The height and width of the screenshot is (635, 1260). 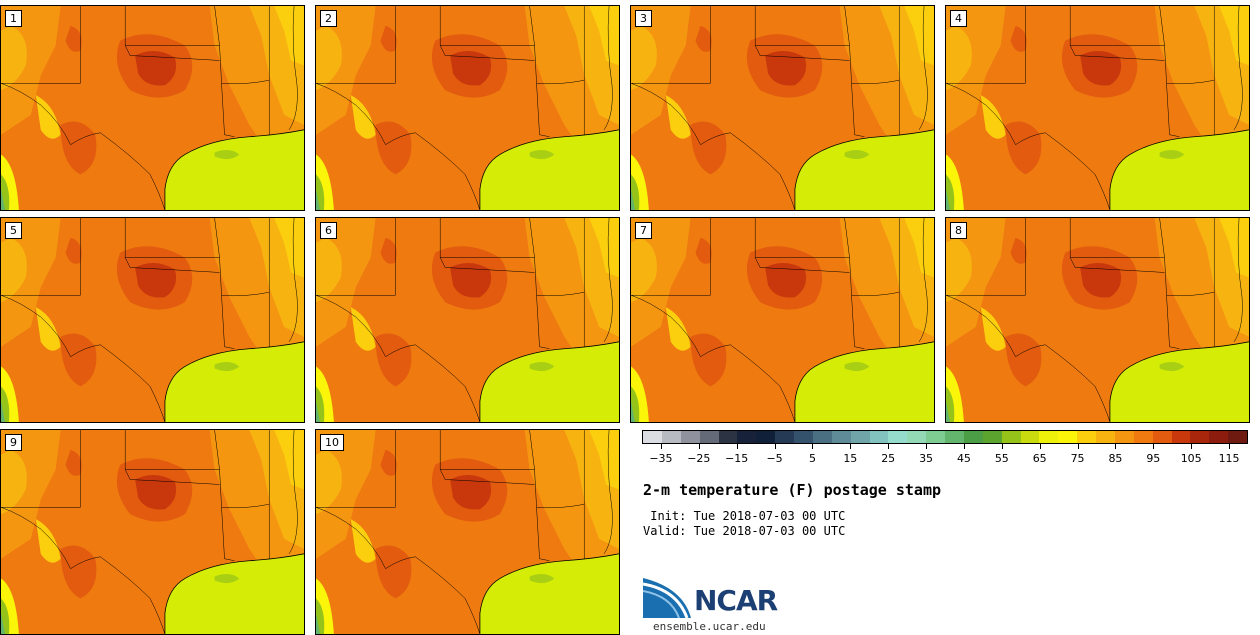 What do you see at coordinates (774, 458) in the screenshot?
I see `colorbar-tick-label: −5` at bounding box center [774, 458].